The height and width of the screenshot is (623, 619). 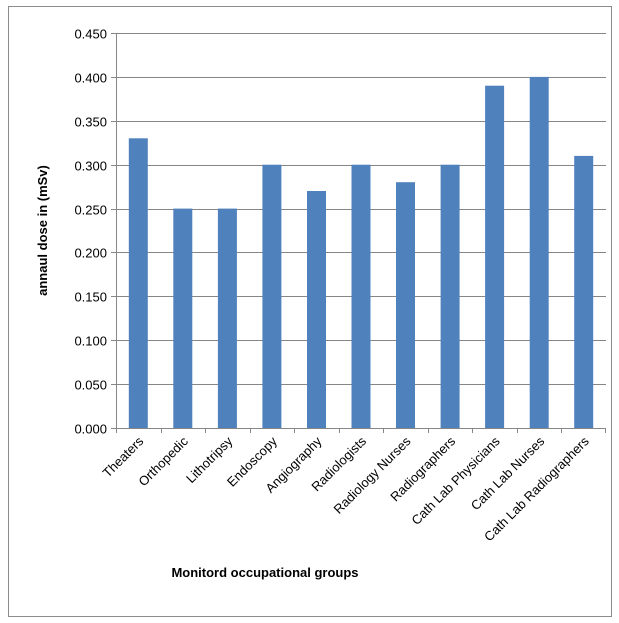 I want to click on y-tick-label: 0.250, so click(x=90, y=210).